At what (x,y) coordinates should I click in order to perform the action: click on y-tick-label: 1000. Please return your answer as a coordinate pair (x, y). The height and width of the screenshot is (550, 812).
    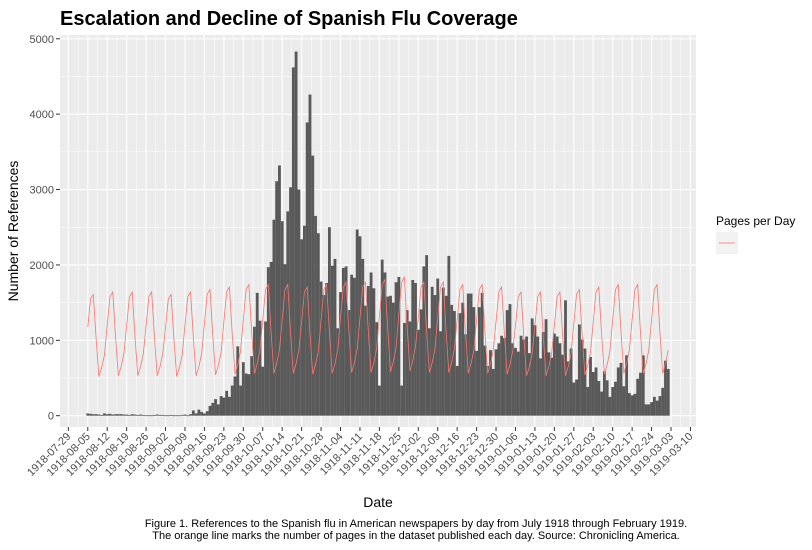
    Looking at the image, I should click on (42, 341).